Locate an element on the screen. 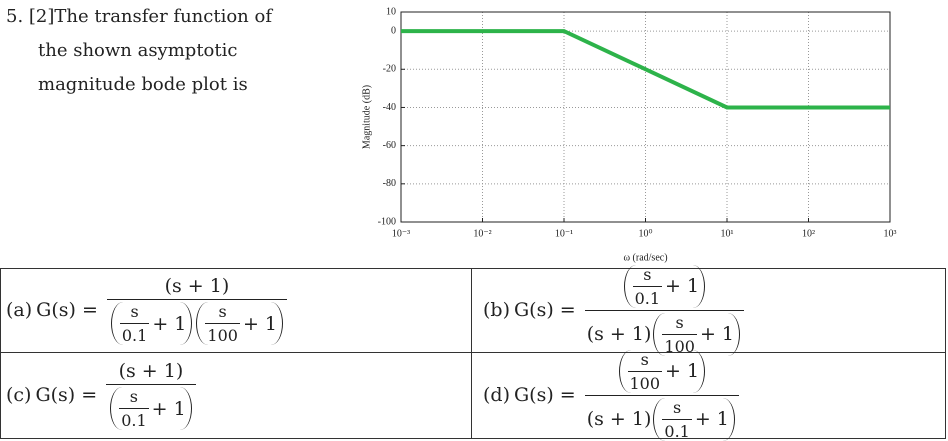  option-cell: (b) G(s) = s 0.1 + 1 (s + 1) s 100 + 1 is located at coordinates (708, 310).